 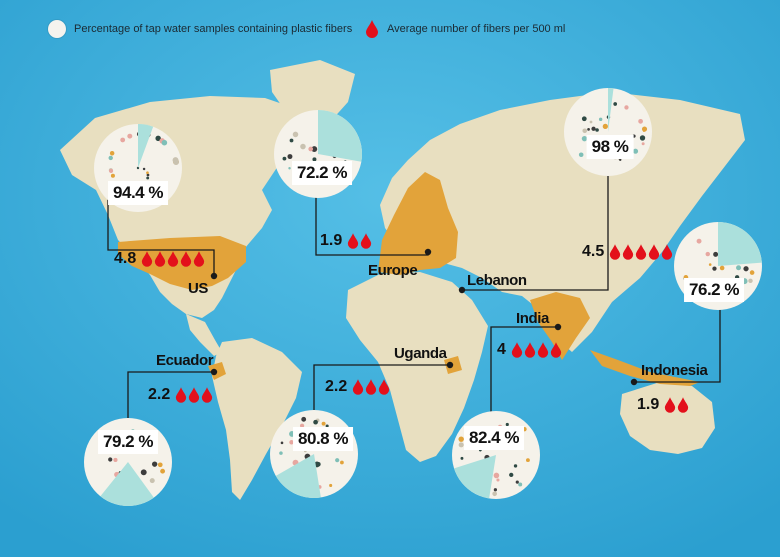 What do you see at coordinates (645, 368) in the screenshot?
I see `region-indonesia-highlight` at bounding box center [645, 368].